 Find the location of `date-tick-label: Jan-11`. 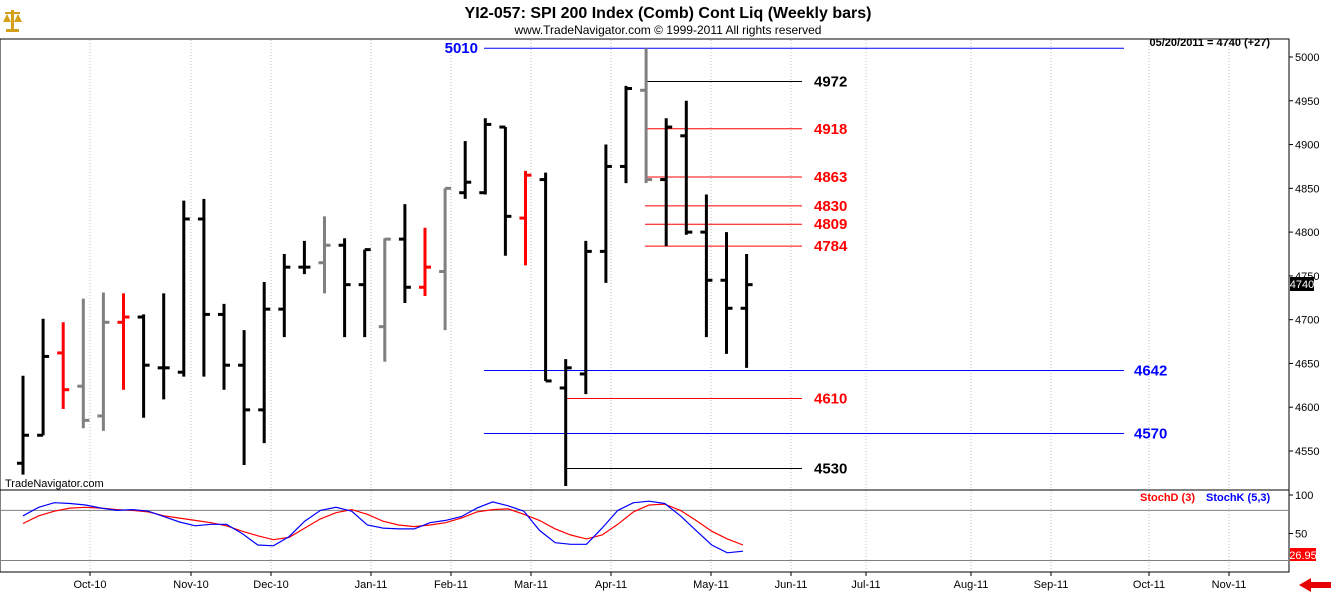

date-tick-label: Jan-11 is located at coordinates (371, 585).